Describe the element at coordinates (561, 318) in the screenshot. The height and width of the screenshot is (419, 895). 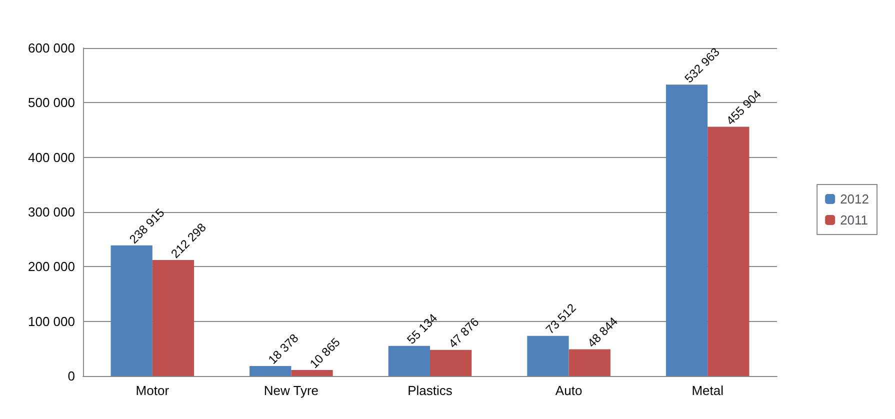
I see `data-label: 73 512` at that location.